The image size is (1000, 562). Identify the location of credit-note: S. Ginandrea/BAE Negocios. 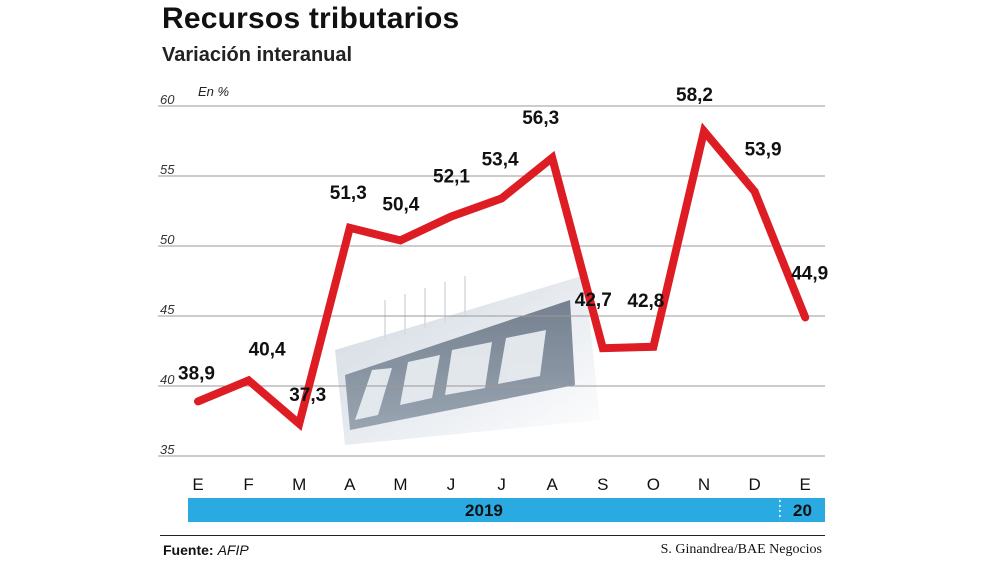
(741, 549).